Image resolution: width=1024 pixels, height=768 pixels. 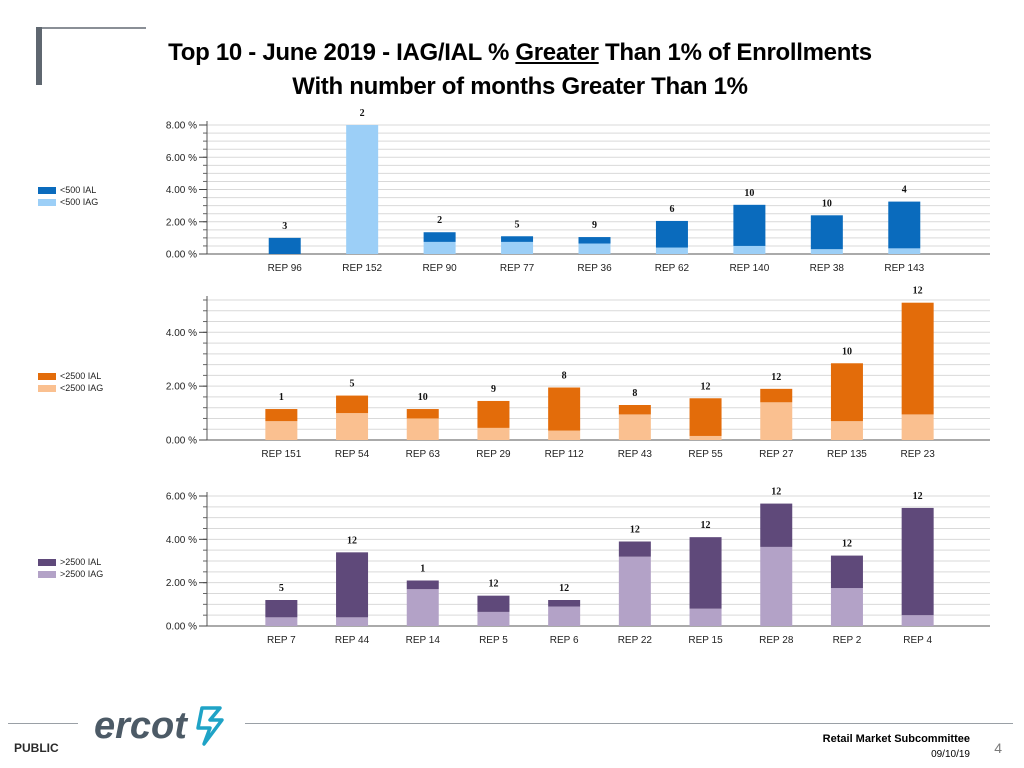 I want to click on legend-label: <2500 IAG, so click(x=82, y=388).